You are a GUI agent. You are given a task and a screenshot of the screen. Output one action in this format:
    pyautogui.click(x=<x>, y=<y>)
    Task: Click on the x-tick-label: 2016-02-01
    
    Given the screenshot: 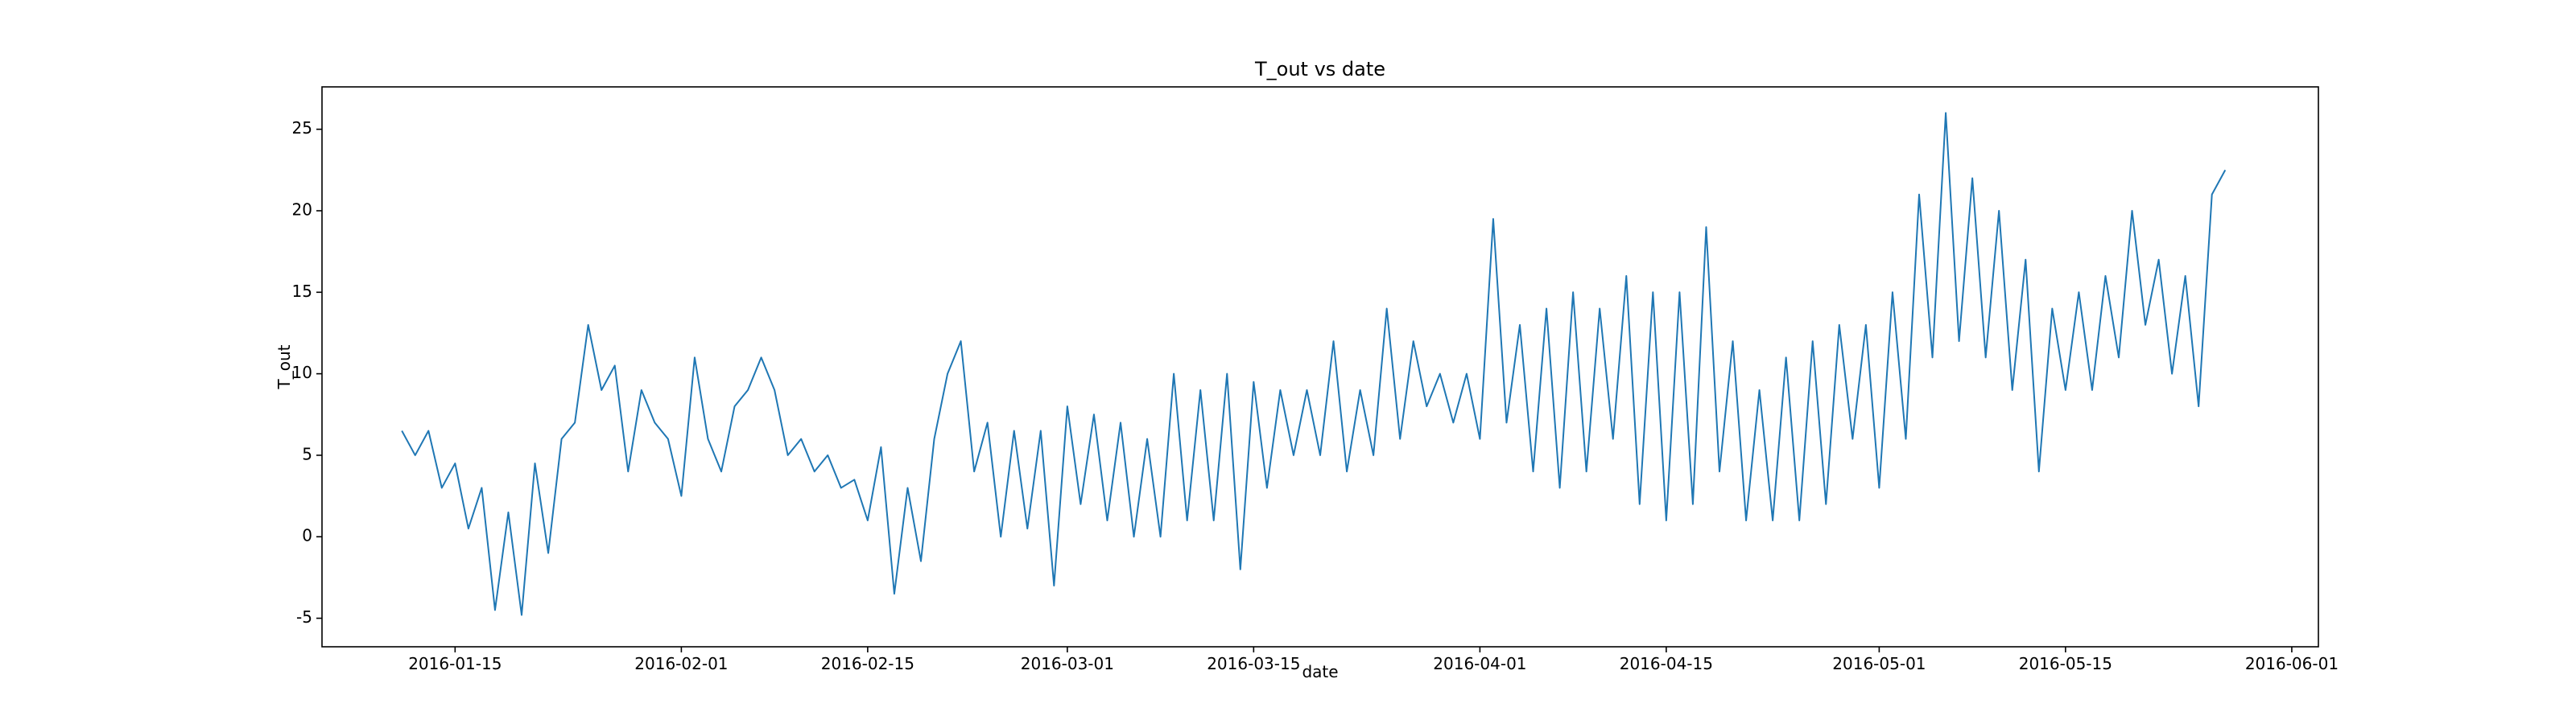 What is the action you would take?
    pyautogui.click(x=681, y=663)
    